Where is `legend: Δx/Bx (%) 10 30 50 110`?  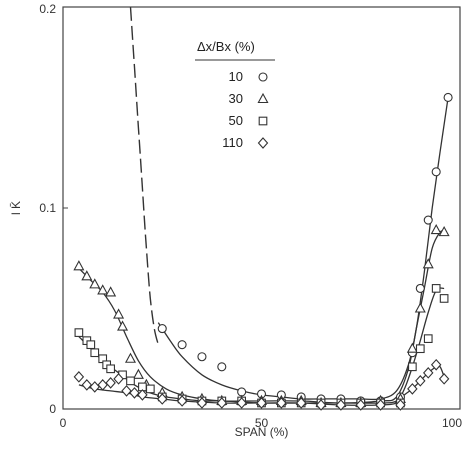 legend: Δx/Bx (%) 10 30 50 110 is located at coordinates (235, 94).